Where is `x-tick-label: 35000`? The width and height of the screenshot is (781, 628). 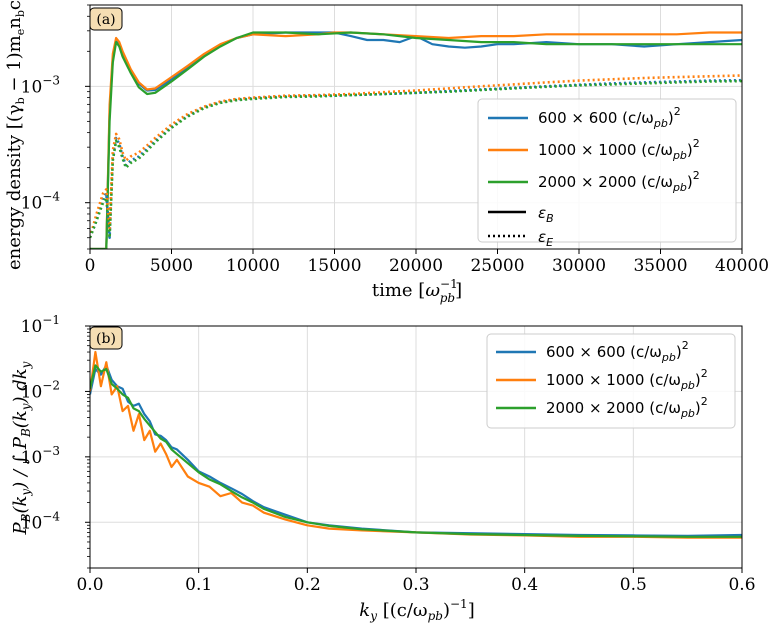
x-tick-label: 35000 is located at coordinates (660, 266).